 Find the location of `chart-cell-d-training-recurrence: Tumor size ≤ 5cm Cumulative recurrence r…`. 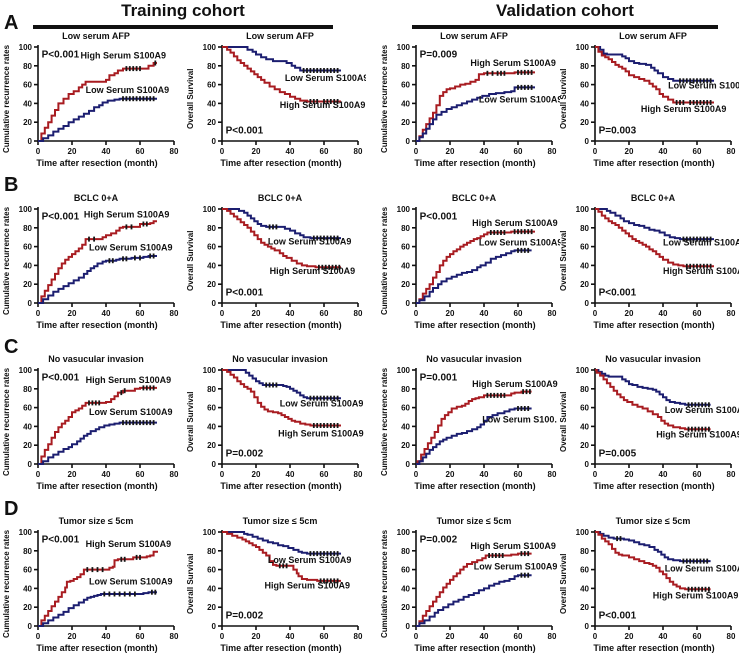

chart-cell-d-training-recurrence: Tumor size ≤ 5cm Cumulative recurrence r… is located at coordinates (92, 586).